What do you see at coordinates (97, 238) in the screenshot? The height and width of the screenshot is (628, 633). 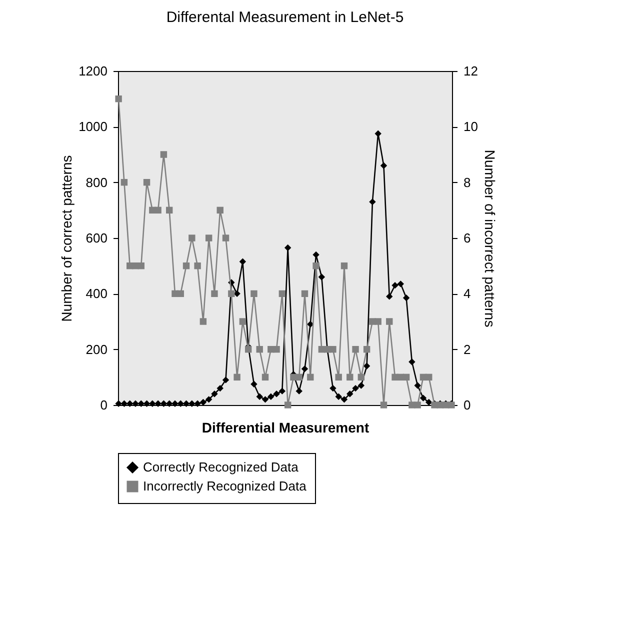 I see `y-tick-label: 600` at bounding box center [97, 238].